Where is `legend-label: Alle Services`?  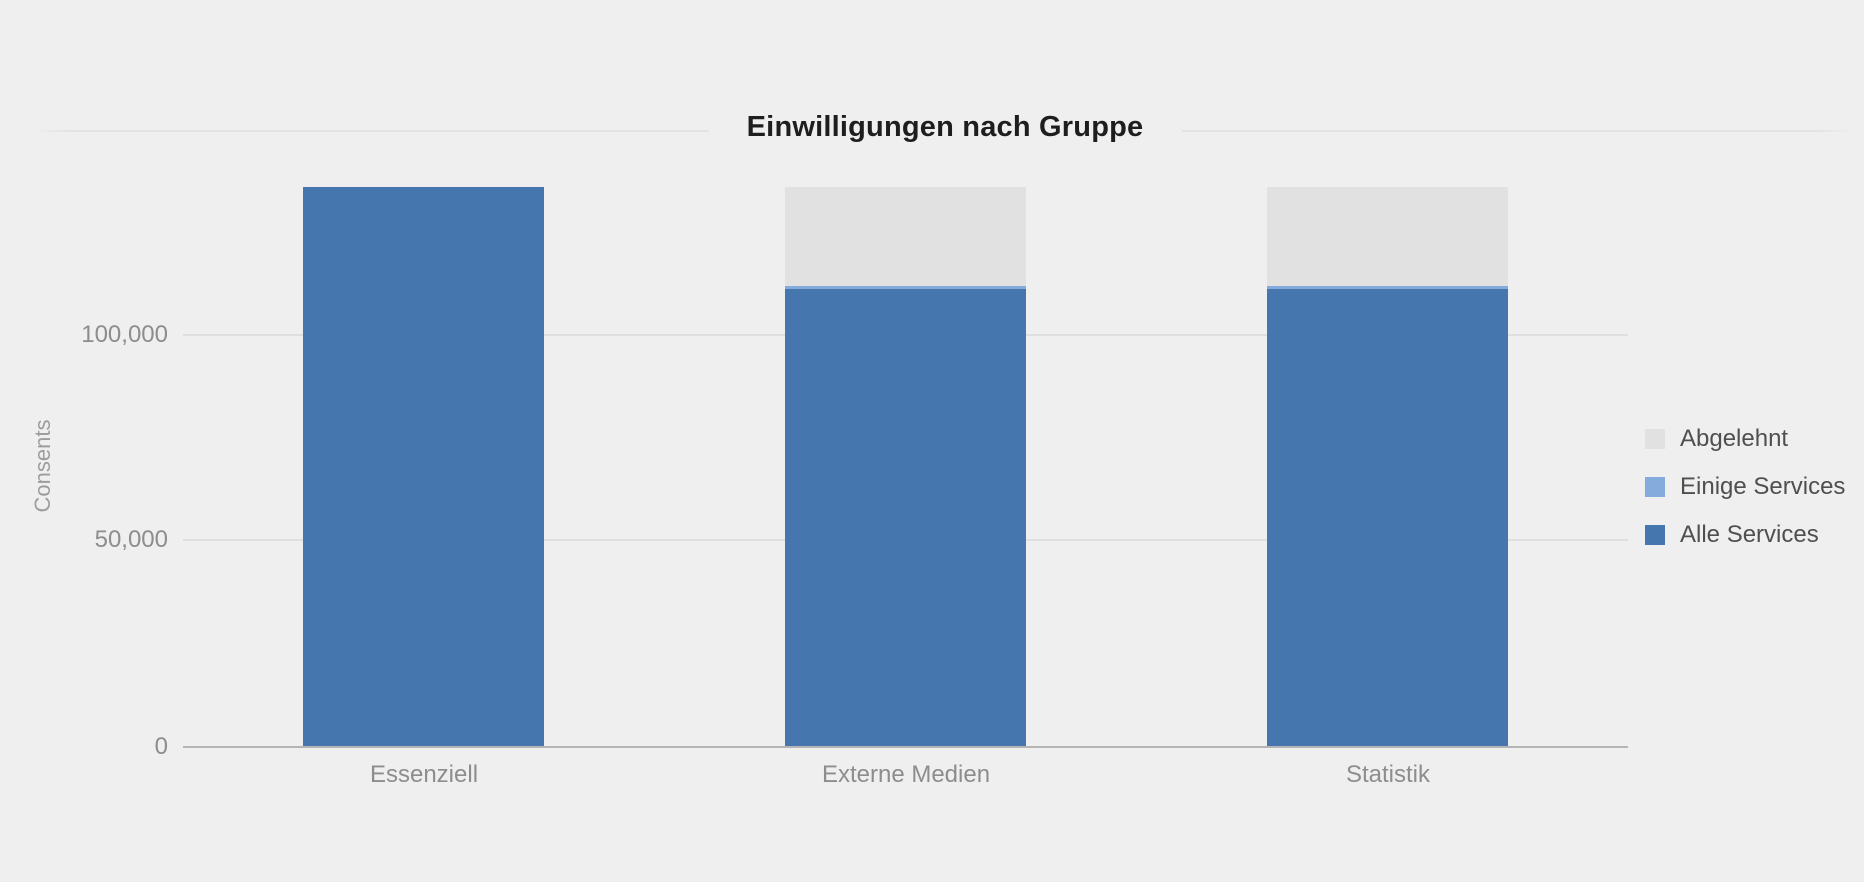
legend-label: Alle Services is located at coordinates (1749, 534).